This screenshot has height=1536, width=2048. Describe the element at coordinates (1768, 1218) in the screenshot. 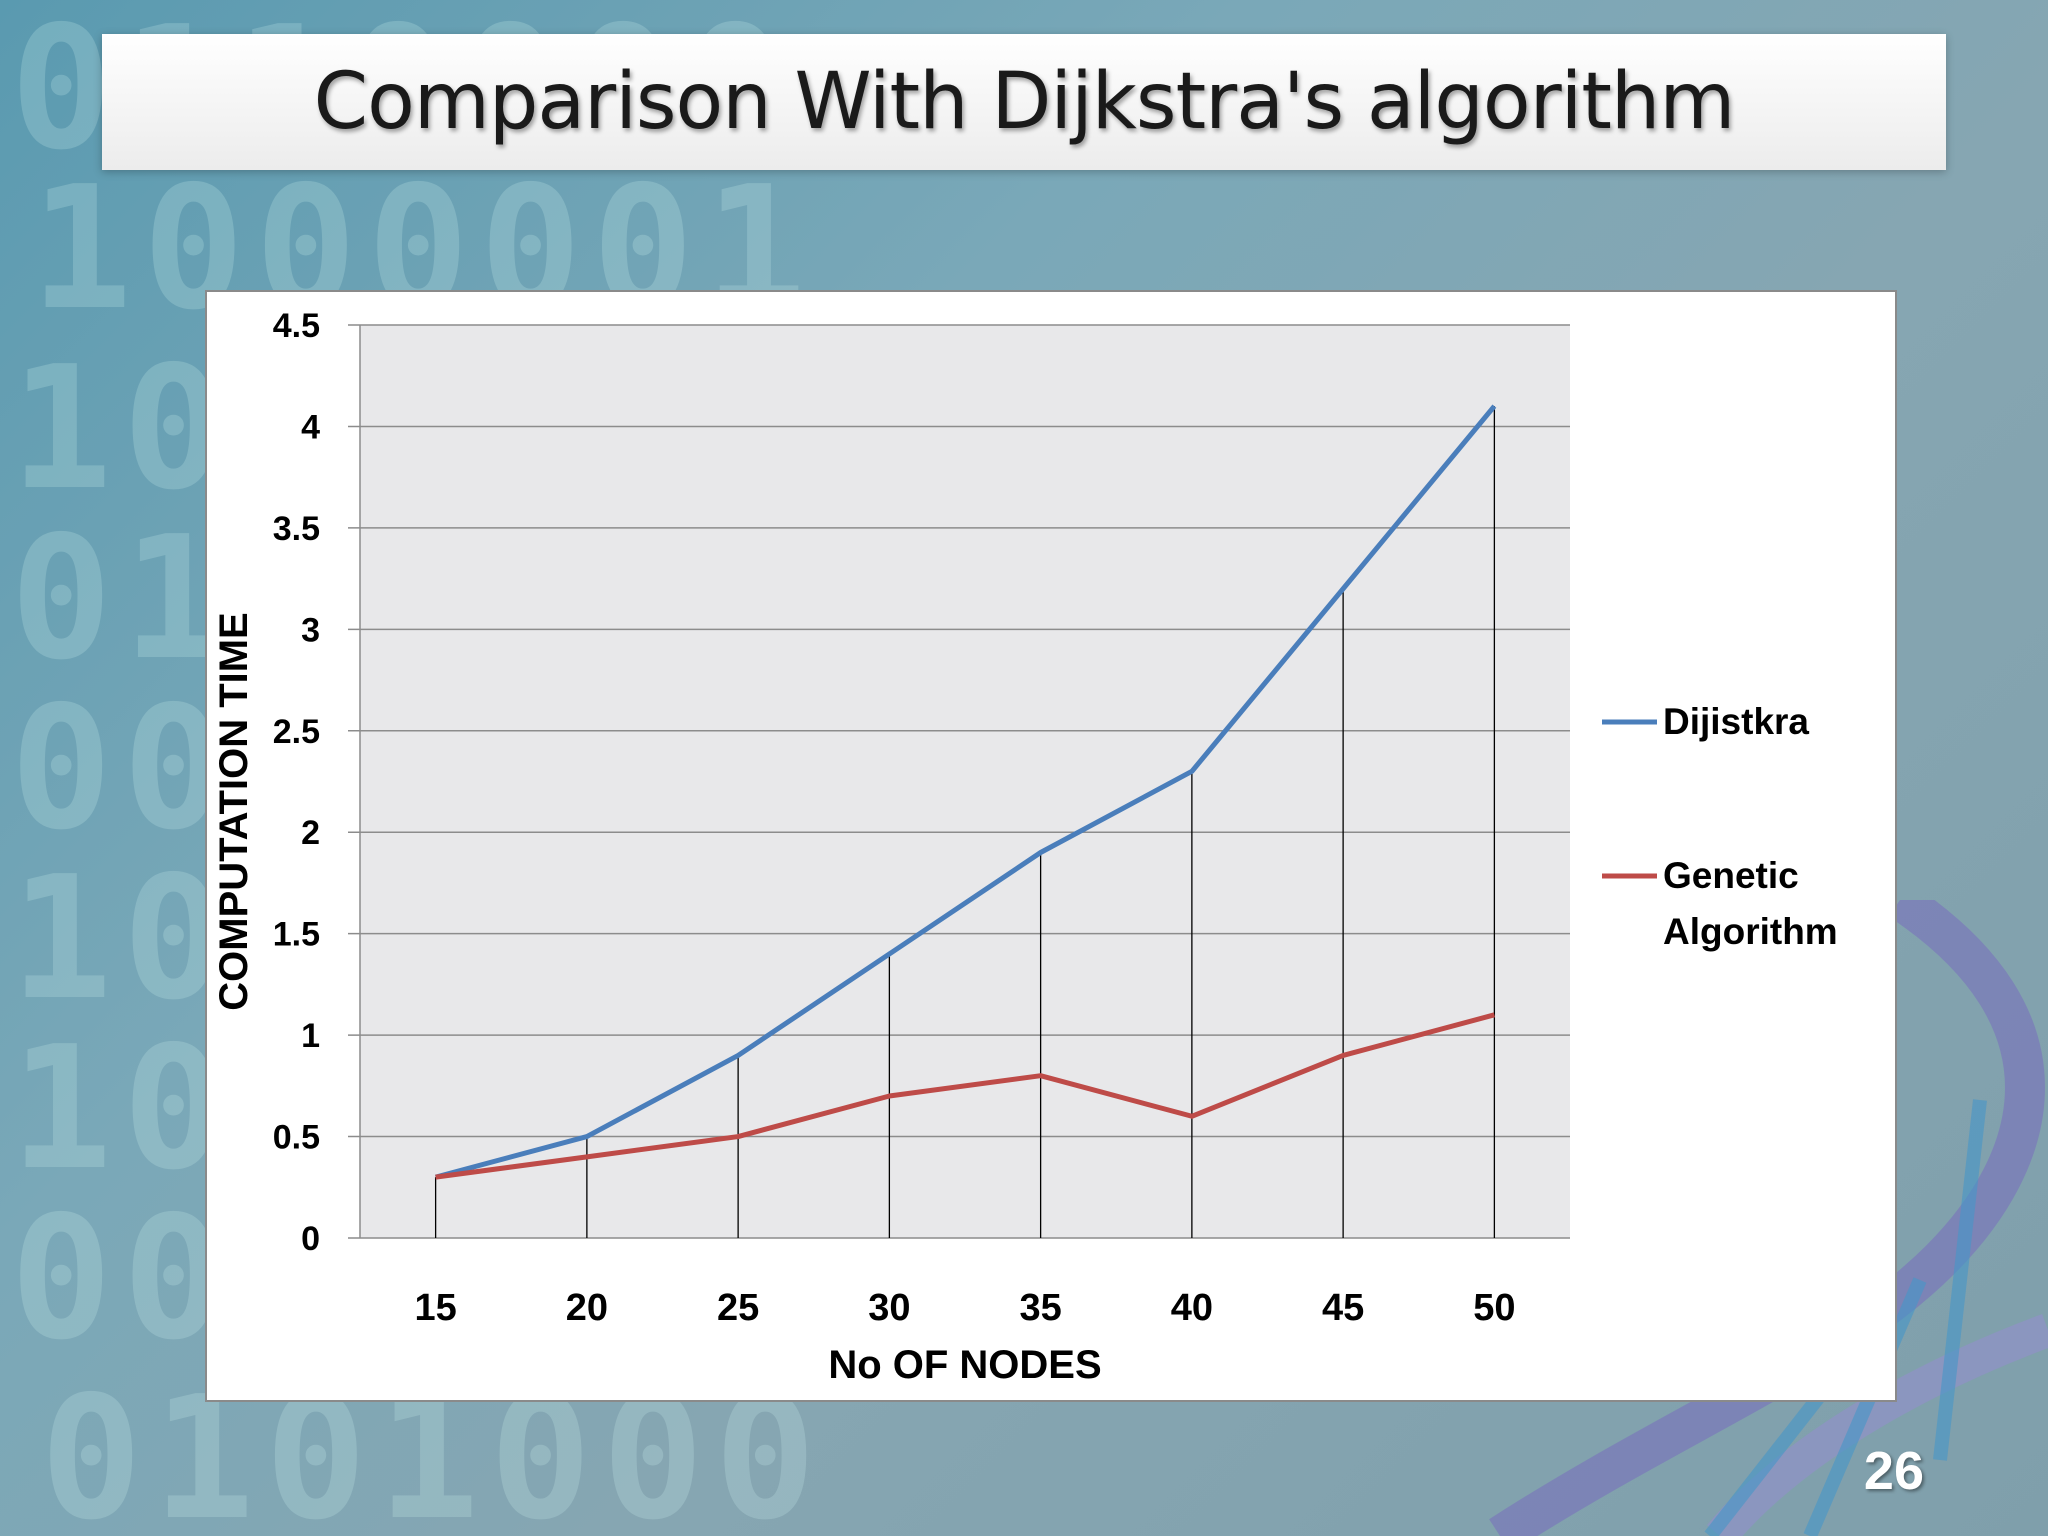

I see `dna-helix-decoration` at that location.